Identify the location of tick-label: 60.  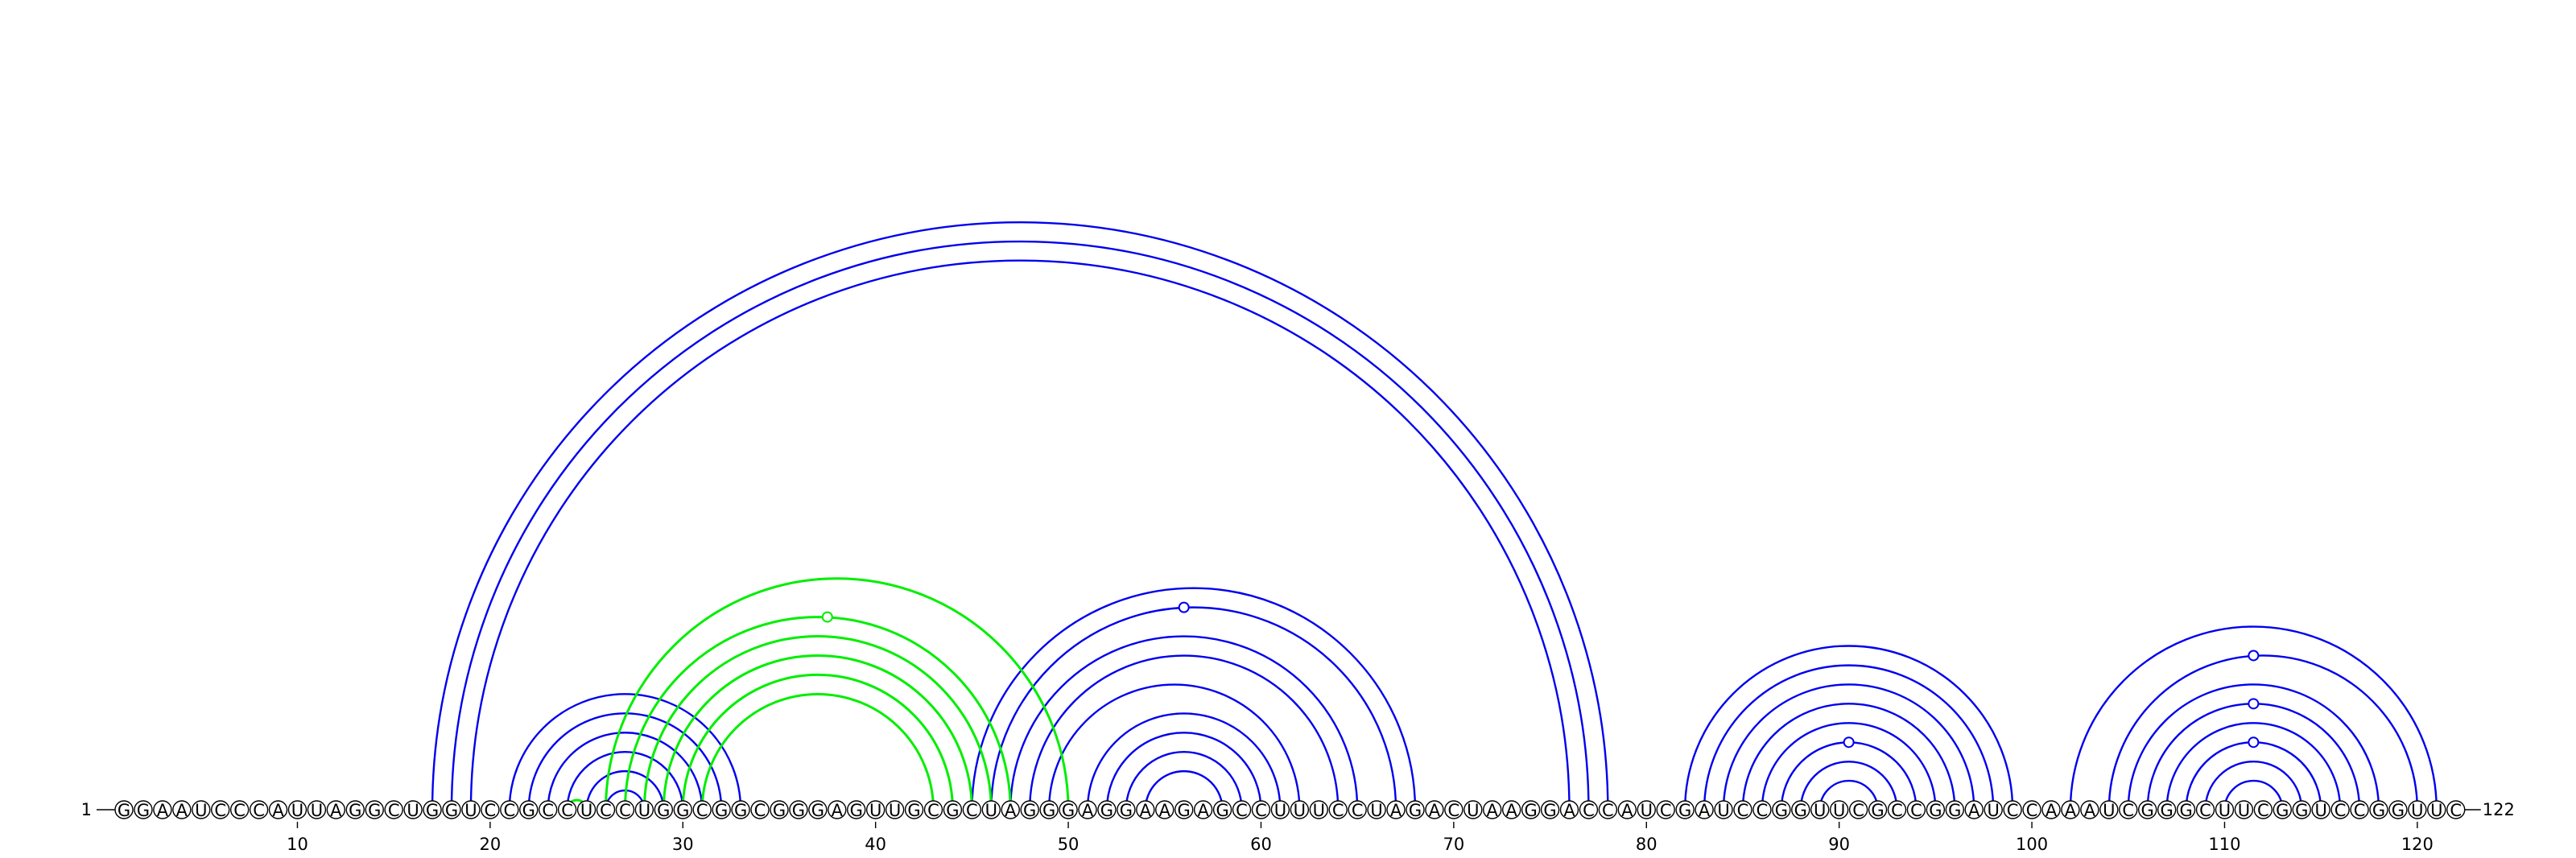
(1261, 845).